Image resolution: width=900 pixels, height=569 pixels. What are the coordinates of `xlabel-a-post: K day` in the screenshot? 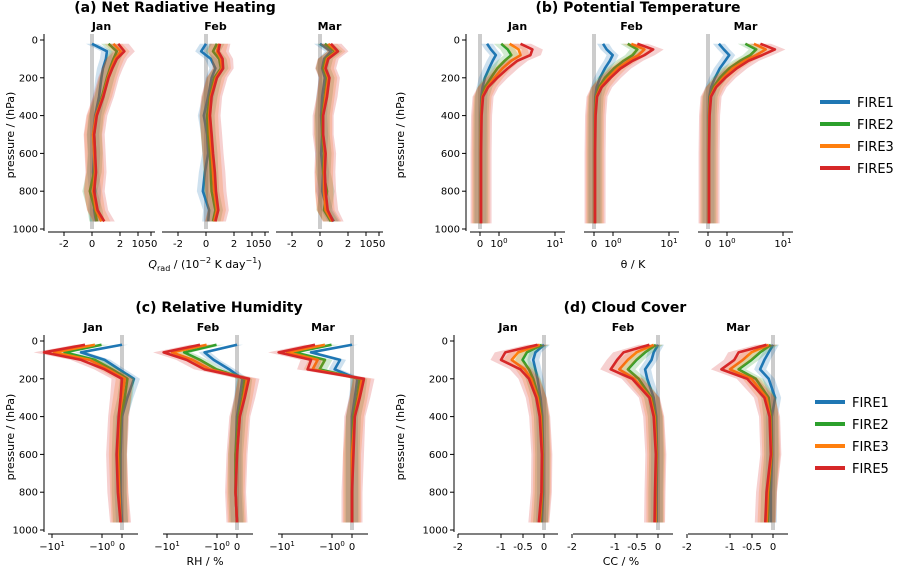 It's located at (228, 264).